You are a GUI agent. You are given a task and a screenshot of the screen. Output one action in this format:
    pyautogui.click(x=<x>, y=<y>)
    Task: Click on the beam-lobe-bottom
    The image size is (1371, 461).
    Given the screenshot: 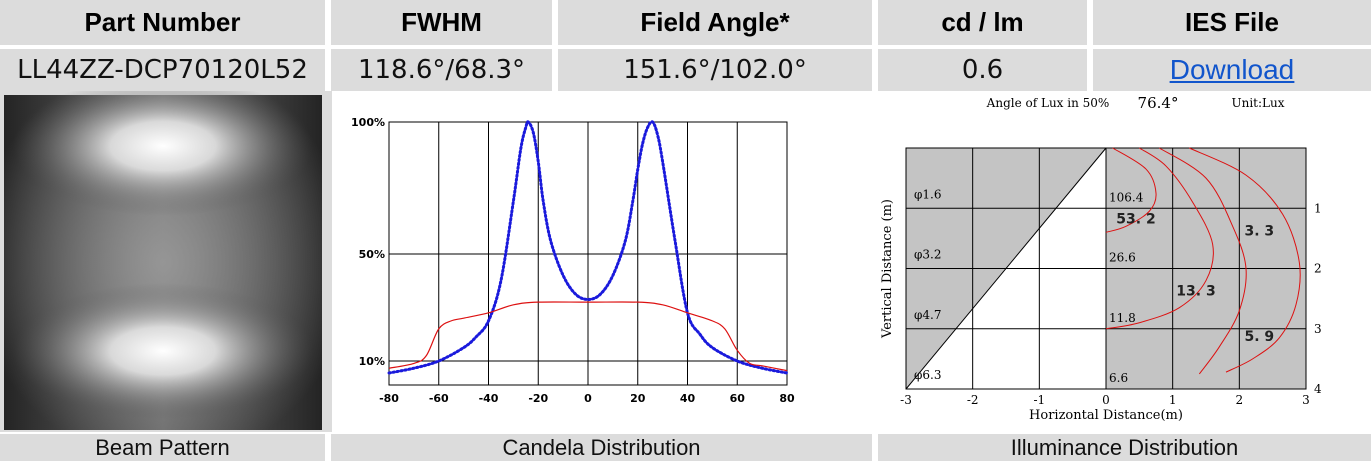 What is the action you would take?
    pyautogui.click(x=163, y=351)
    